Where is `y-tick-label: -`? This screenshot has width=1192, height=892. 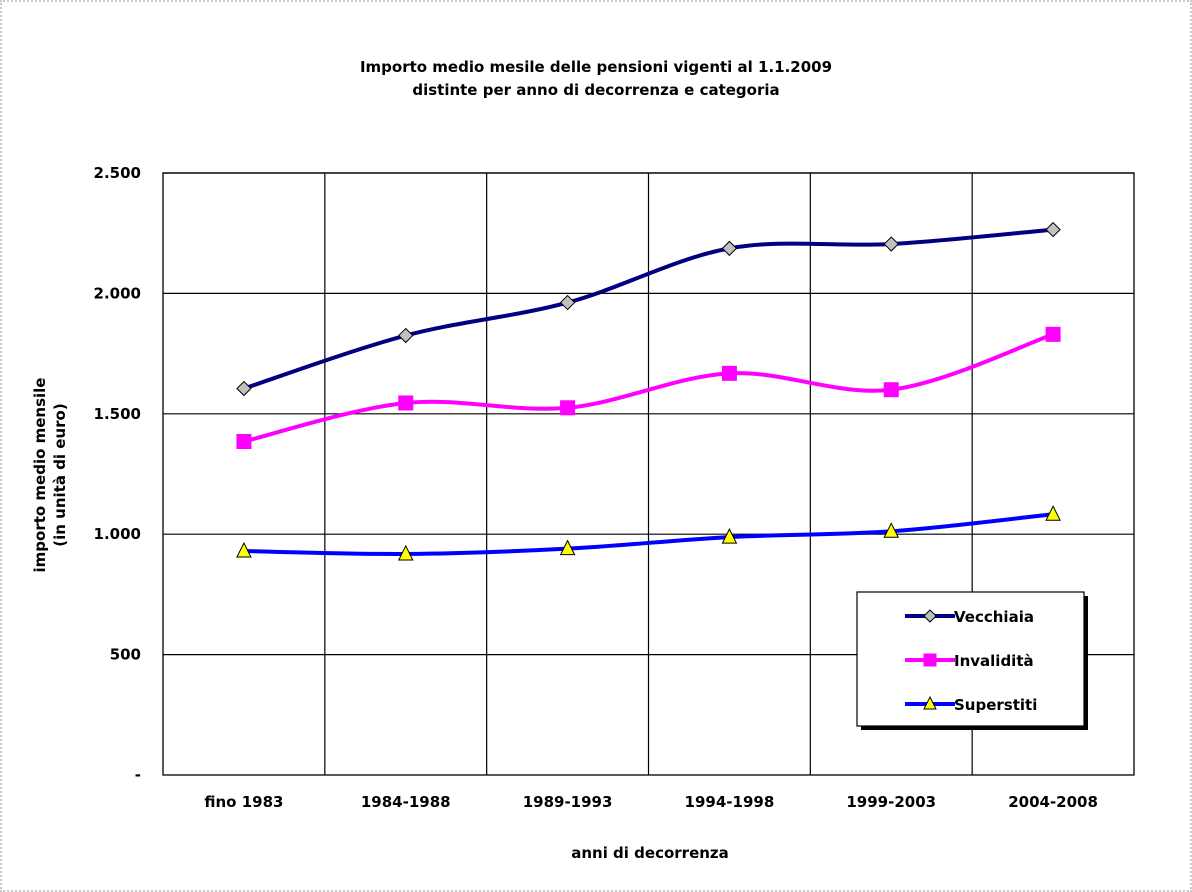
y-tick-label: - is located at coordinates (138, 775).